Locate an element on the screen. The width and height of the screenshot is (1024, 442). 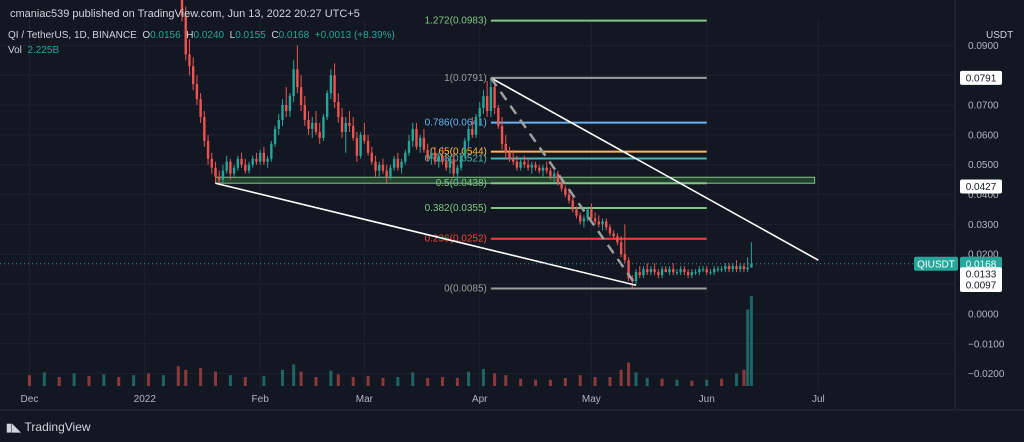
tradingview-footer: ▮◣ TradingView is located at coordinates (48, 427).